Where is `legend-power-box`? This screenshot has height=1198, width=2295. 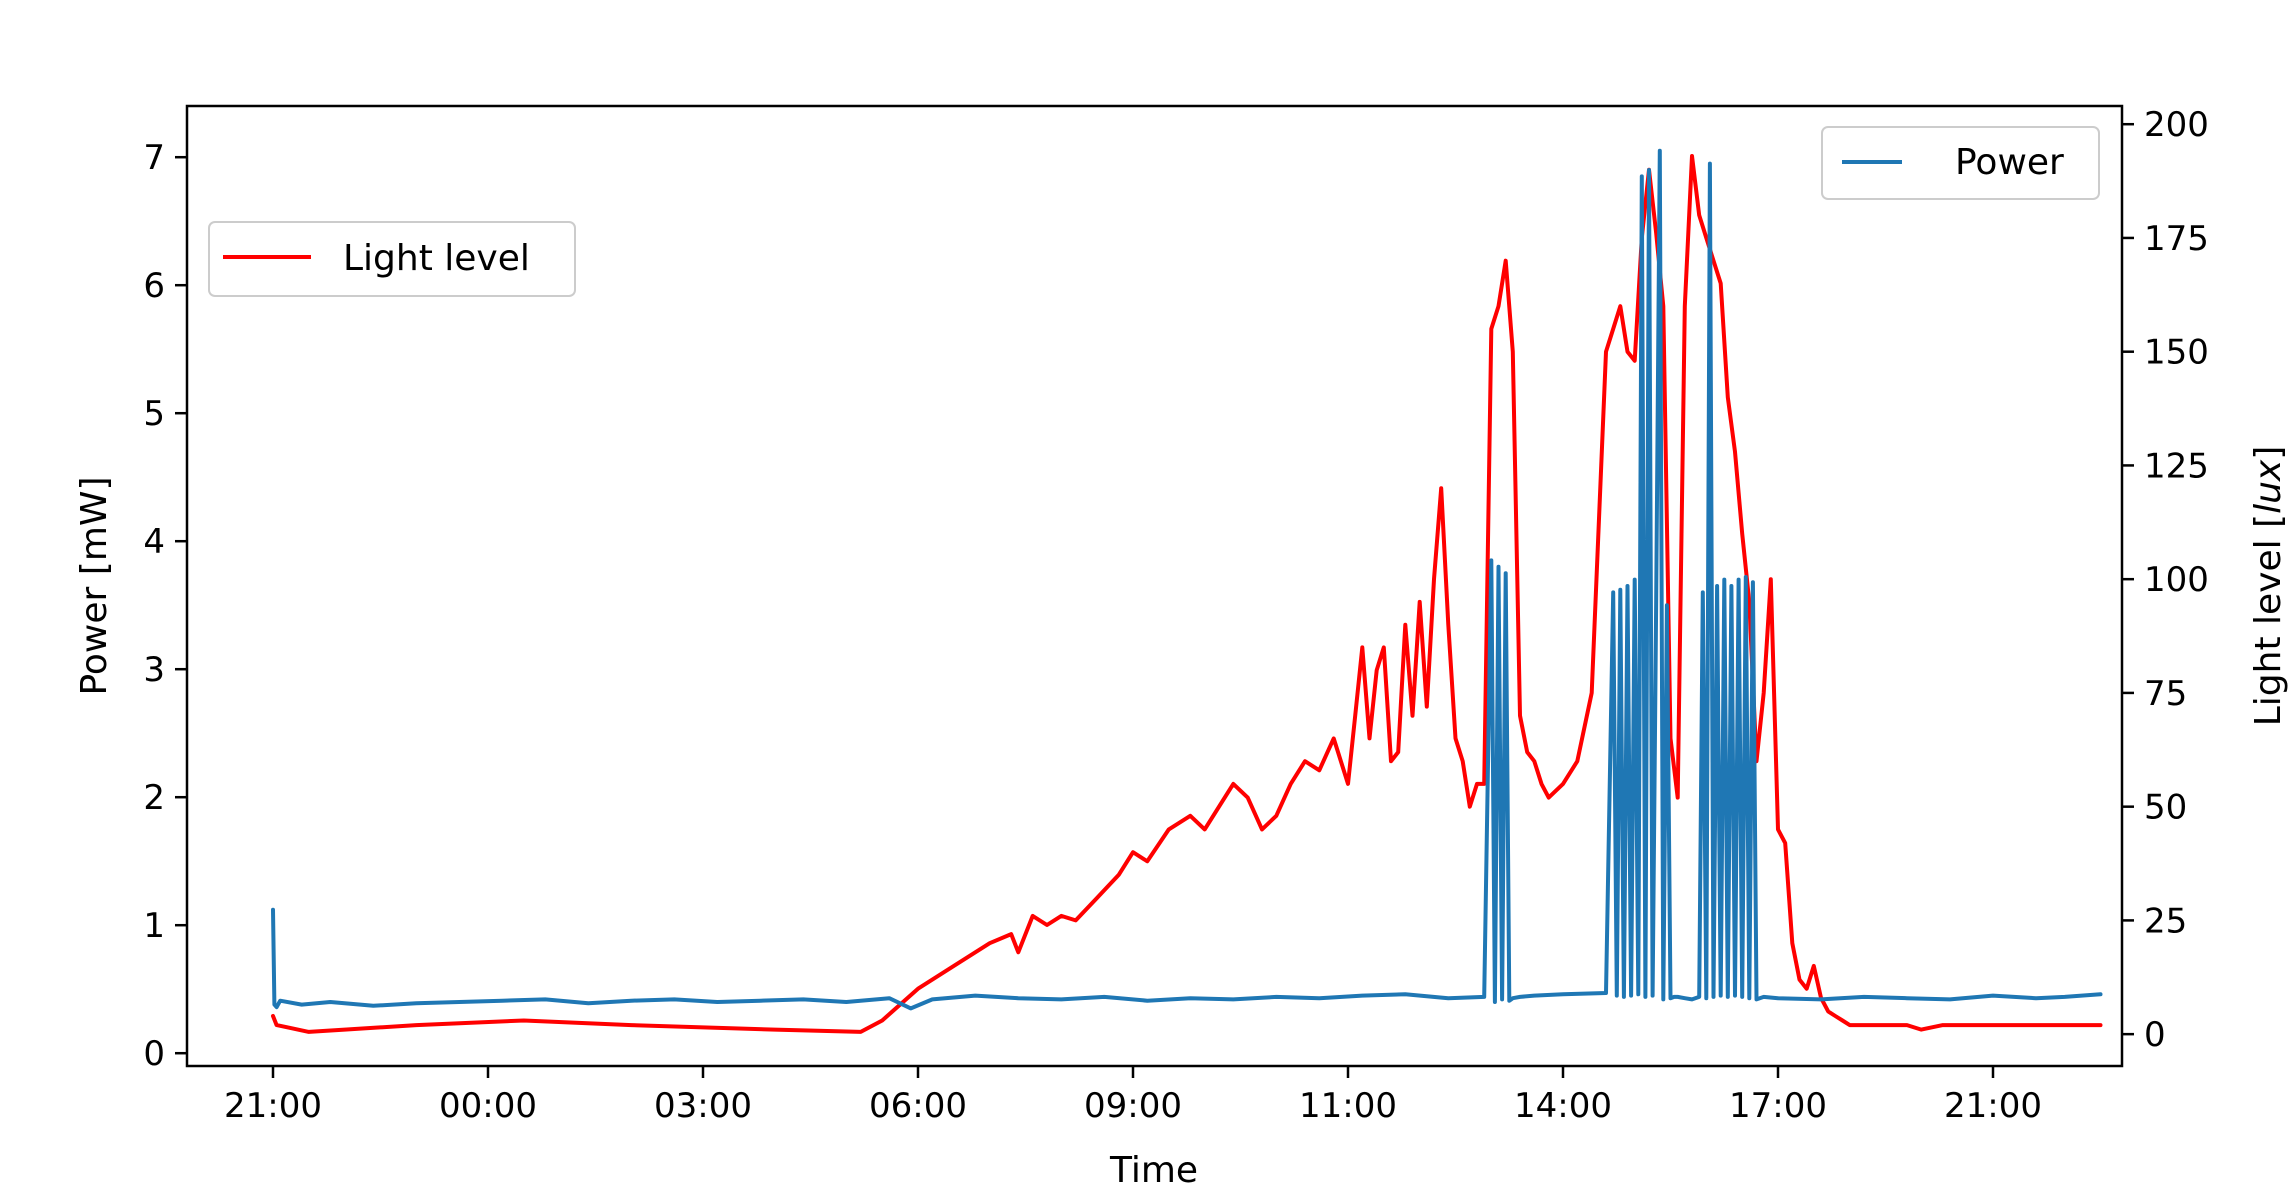
legend-power-box is located at coordinates (1960, 163).